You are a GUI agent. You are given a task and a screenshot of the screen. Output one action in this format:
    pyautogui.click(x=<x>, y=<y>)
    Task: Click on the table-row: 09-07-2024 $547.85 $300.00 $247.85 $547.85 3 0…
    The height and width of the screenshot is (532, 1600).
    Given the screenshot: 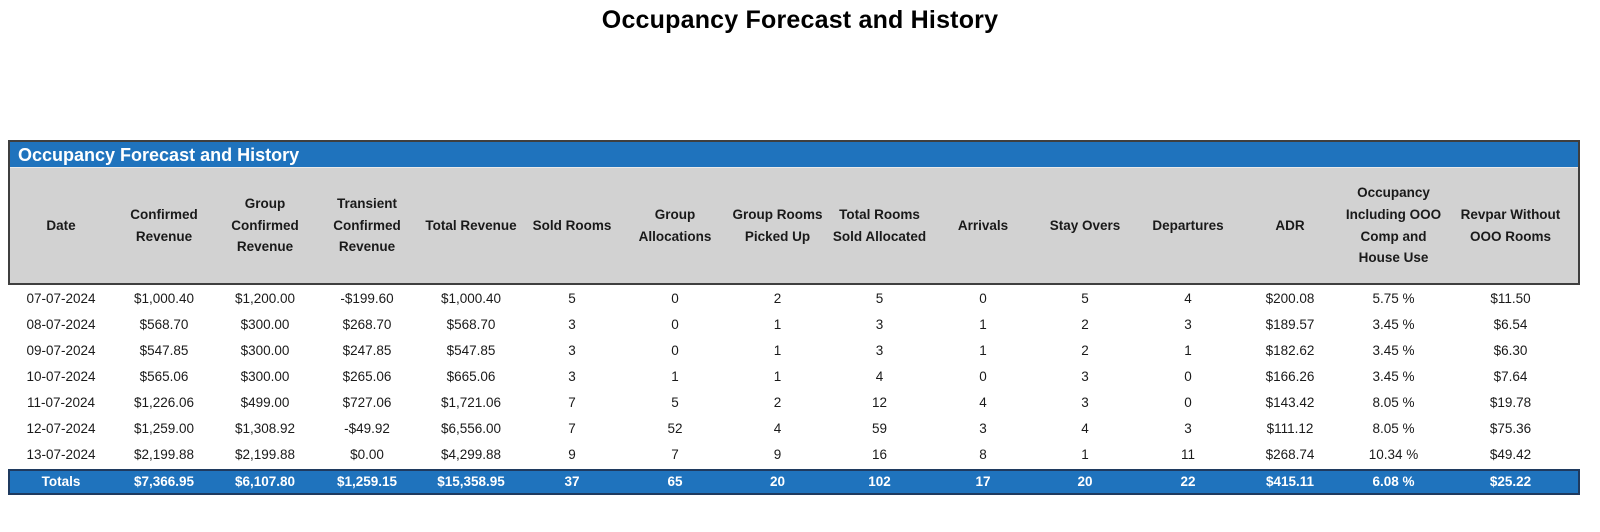 What is the action you would take?
    pyautogui.click(x=794, y=351)
    